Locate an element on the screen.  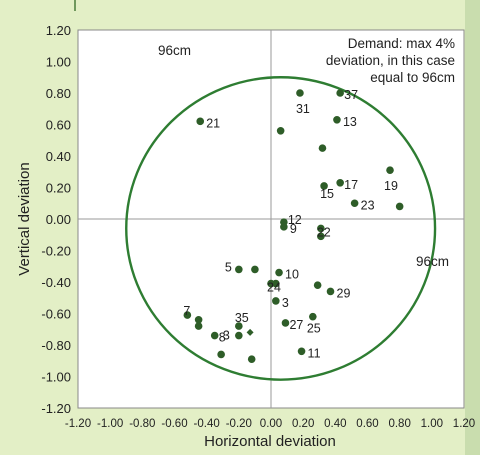
point-label: 8 is located at coordinates (222, 338).